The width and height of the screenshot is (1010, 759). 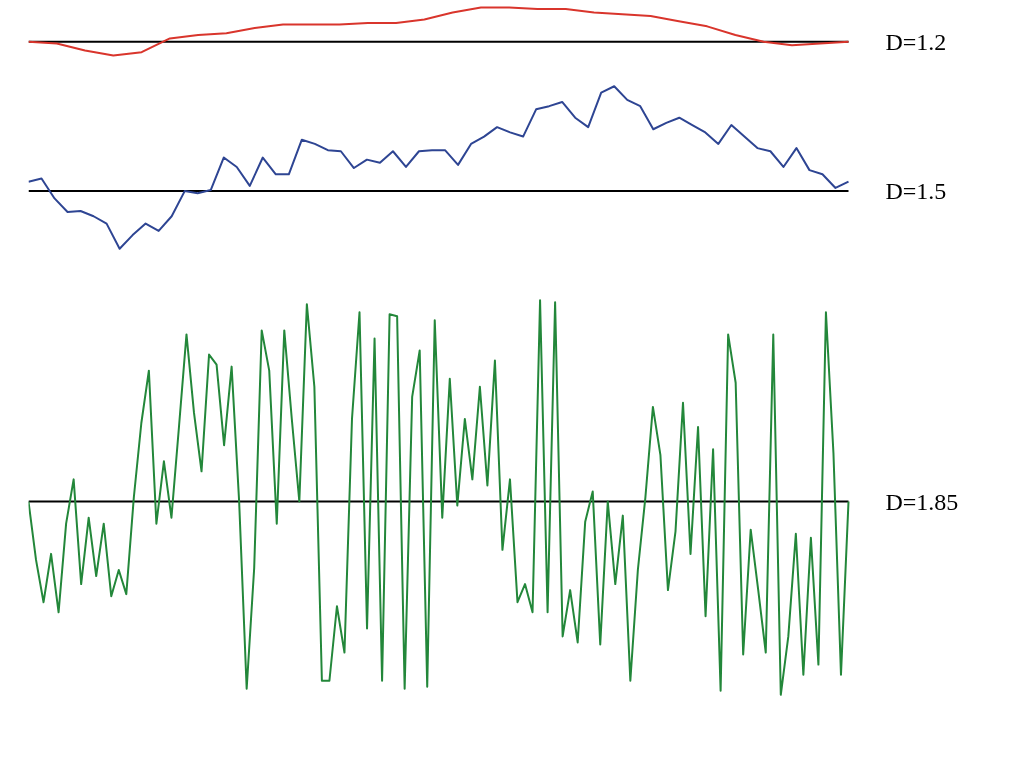 What do you see at coordinates (916, 191) in the screenshot?
I see `series-label: D=1.5` at bounding box center [916, 191].